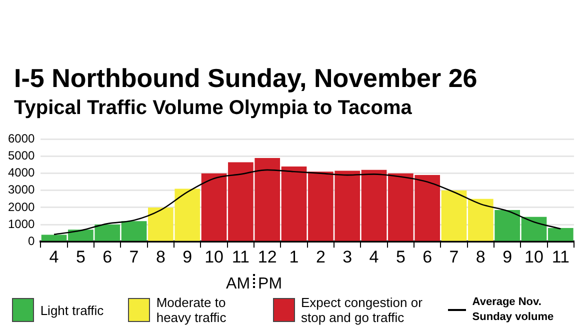 The width and height of the screenshot is (580, 330). What do you see at coordinates (72, 310) in the screenshot?
I see `legend-label: Light traffic` at bounding box center [72, 310].